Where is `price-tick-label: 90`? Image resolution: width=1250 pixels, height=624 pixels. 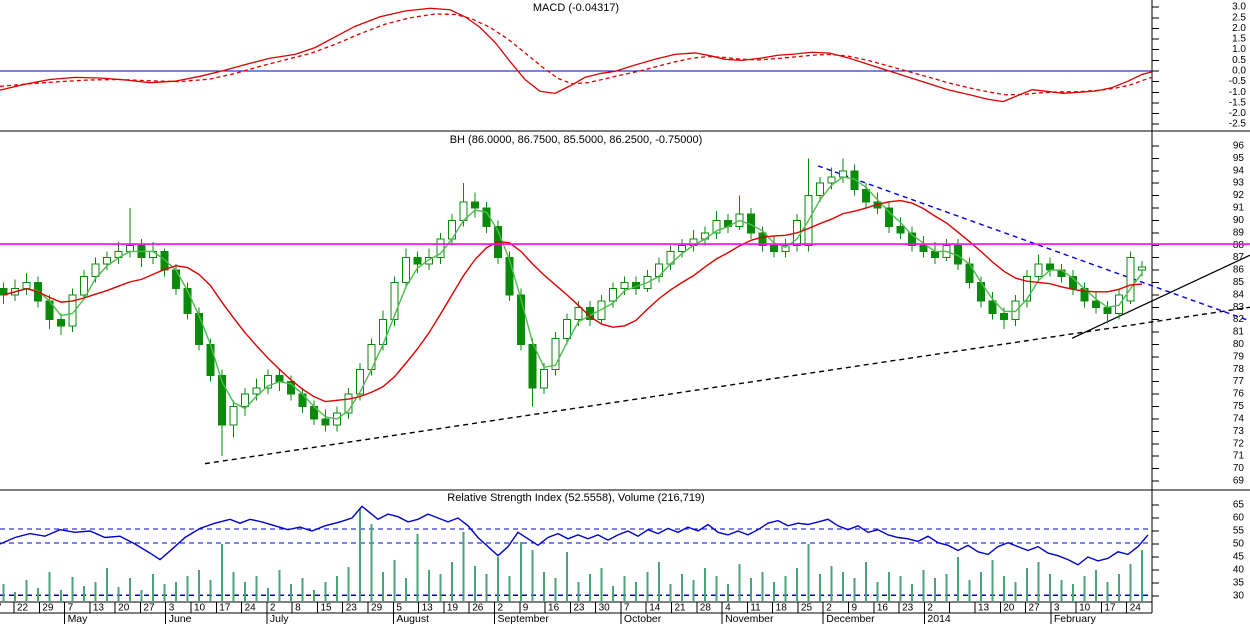 price-tick-label: 90 is located at coordinates (1239, 220).